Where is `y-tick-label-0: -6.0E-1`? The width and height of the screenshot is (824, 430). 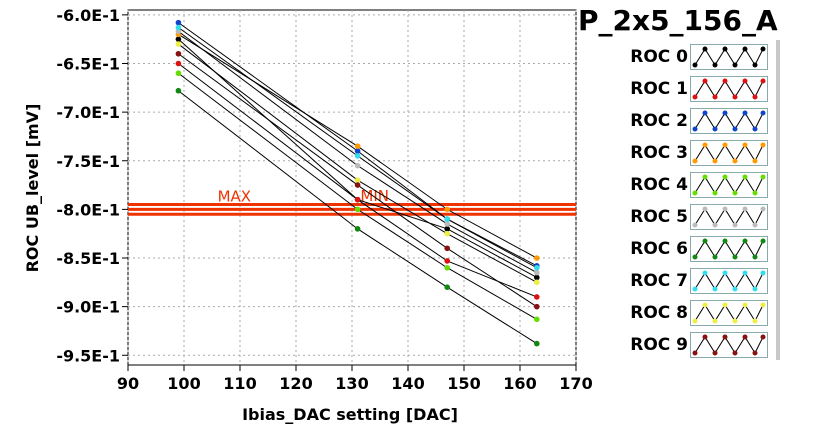
y-tick-label-0: -6.0E-1 is located at coordinates (88, 15).